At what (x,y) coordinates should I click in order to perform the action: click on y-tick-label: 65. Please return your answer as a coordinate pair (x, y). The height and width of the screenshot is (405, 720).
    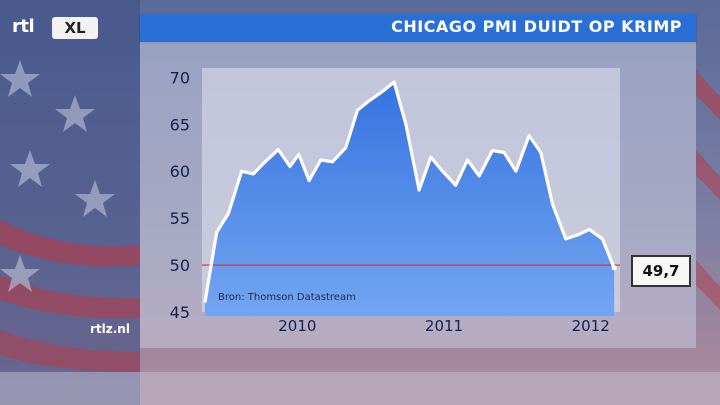
    Looking at the image, I should click on (180, 124).